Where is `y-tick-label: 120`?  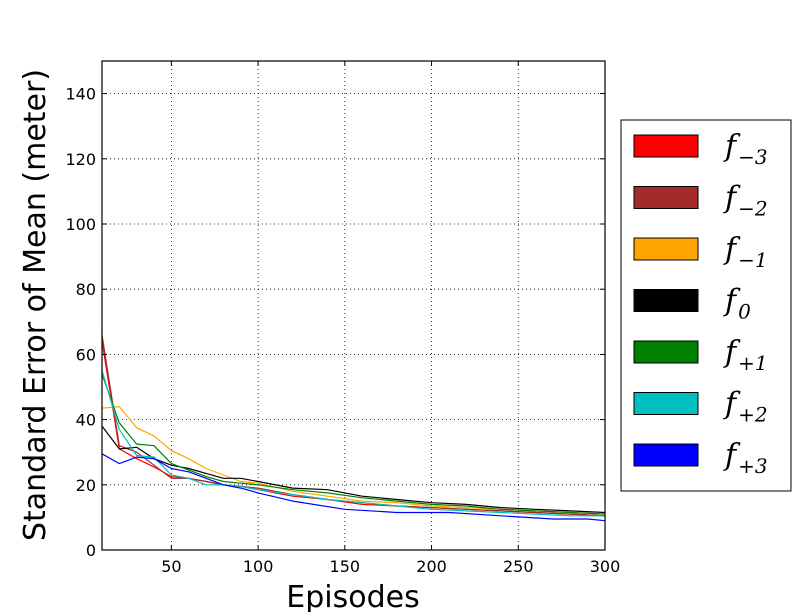 y-tick-label: 120 is located at coordinates (80, 159).